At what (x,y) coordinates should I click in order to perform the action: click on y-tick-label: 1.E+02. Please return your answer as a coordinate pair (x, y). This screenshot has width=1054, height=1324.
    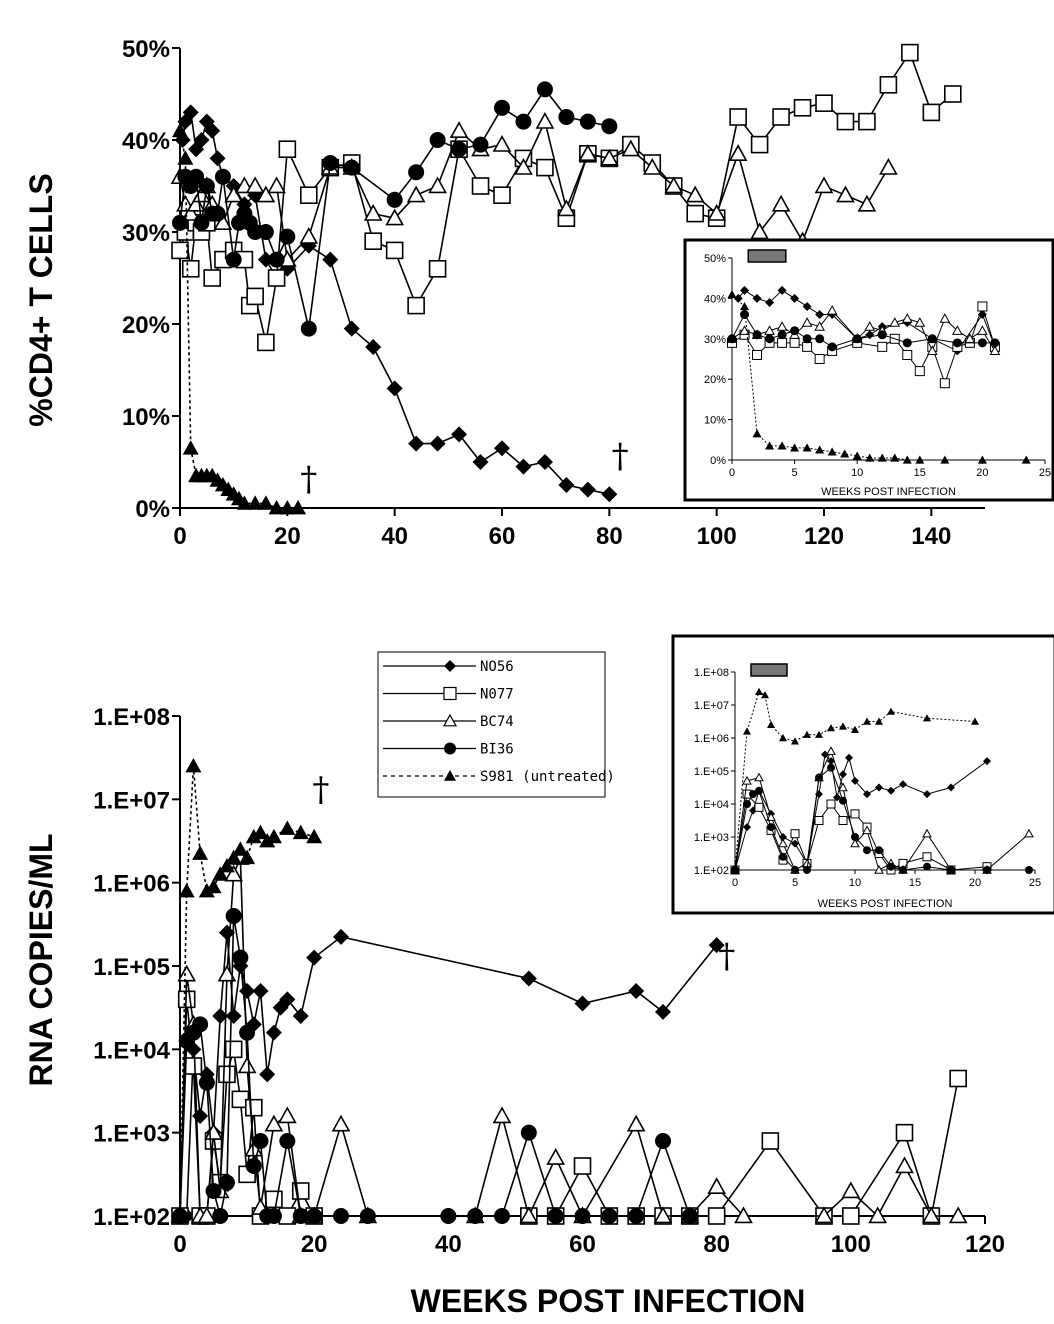
    Looking at the image, I should click on (131, 1217).